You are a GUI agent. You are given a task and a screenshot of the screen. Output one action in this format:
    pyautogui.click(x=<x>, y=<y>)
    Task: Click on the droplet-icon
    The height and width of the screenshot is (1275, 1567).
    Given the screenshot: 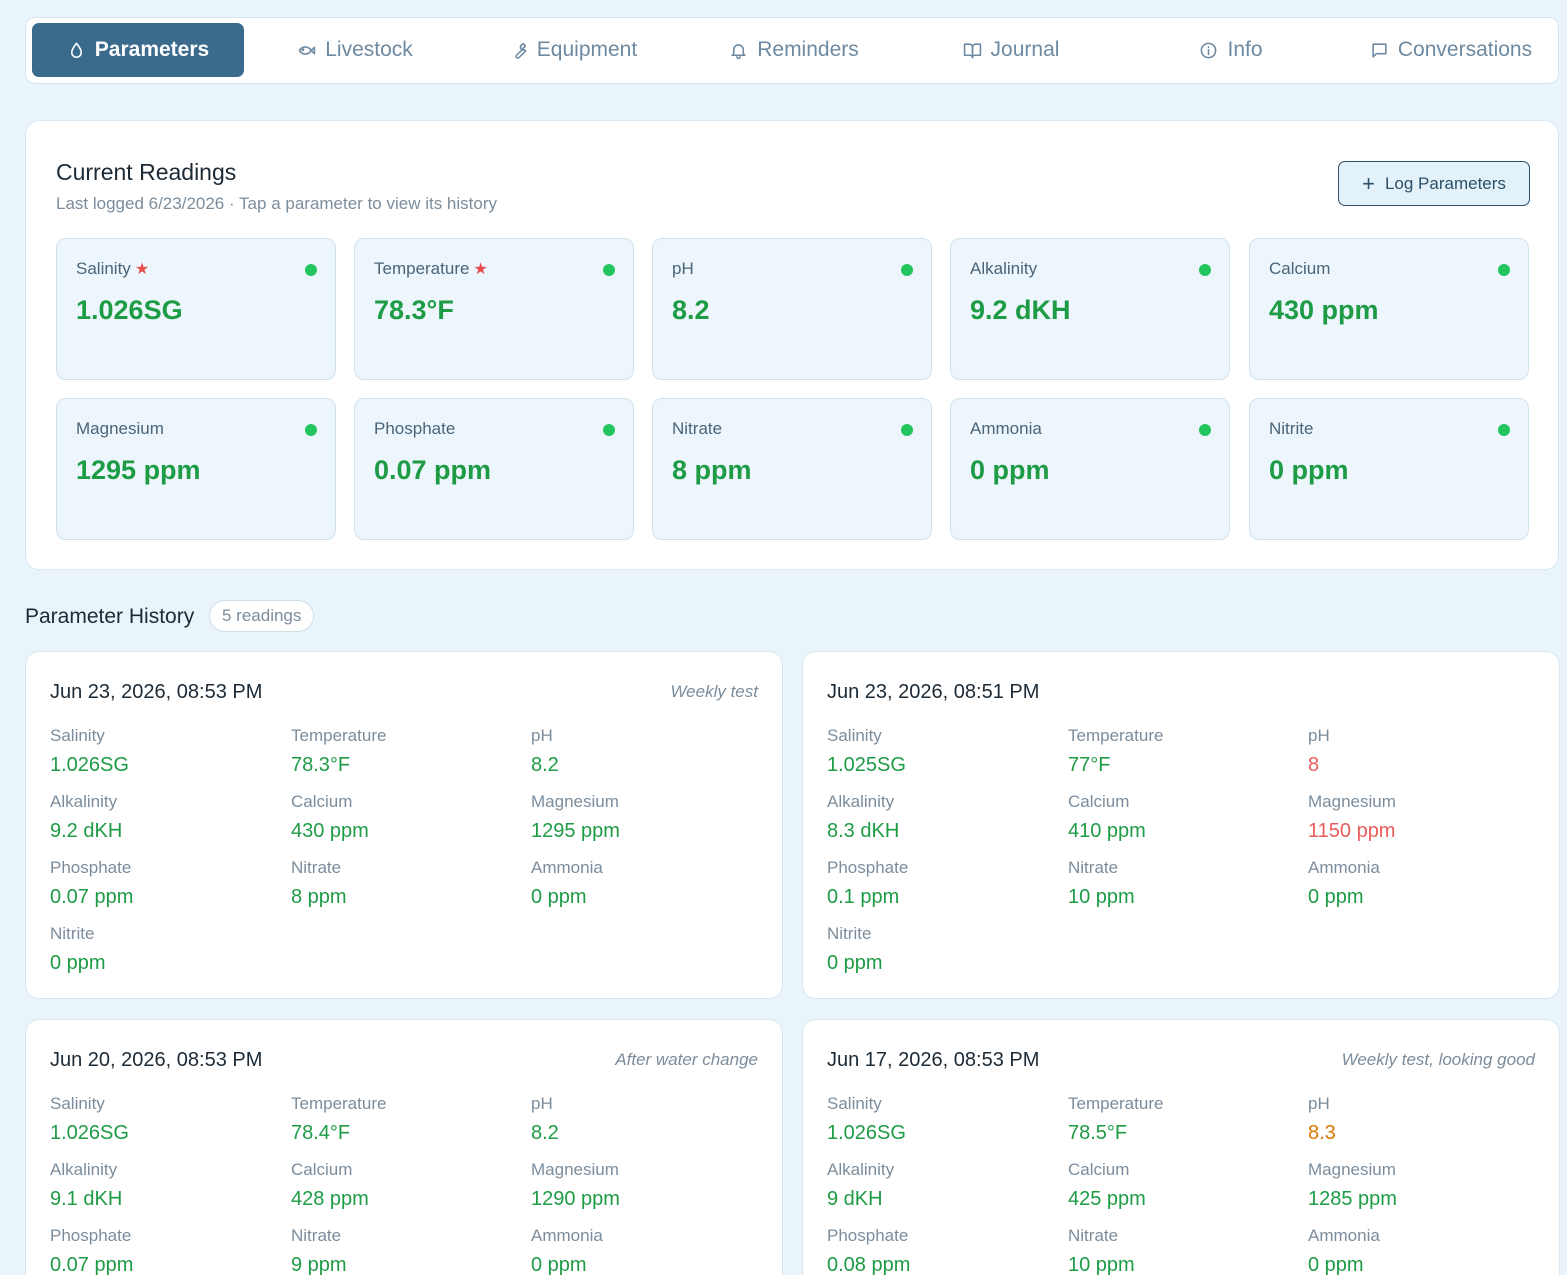 What is the action you would take?
    pyautogui.click(x=76, y=50)
    